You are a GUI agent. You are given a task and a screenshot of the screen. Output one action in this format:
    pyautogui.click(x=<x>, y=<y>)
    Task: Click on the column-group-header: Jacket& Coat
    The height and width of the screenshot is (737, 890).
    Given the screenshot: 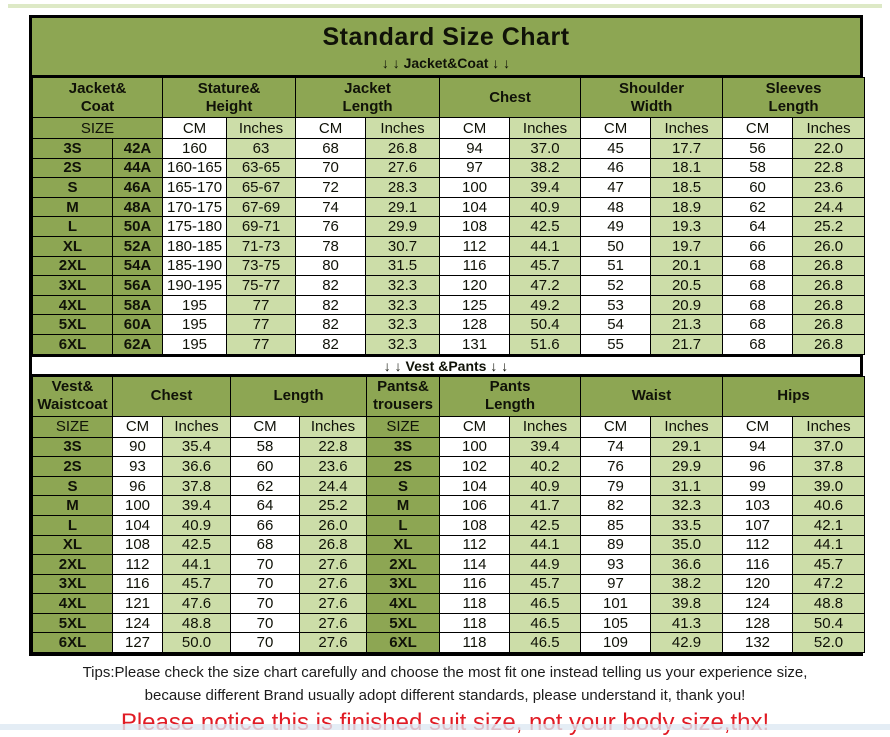 What is the action you would take?
    pyautogui.click(x=97, y=97)
    